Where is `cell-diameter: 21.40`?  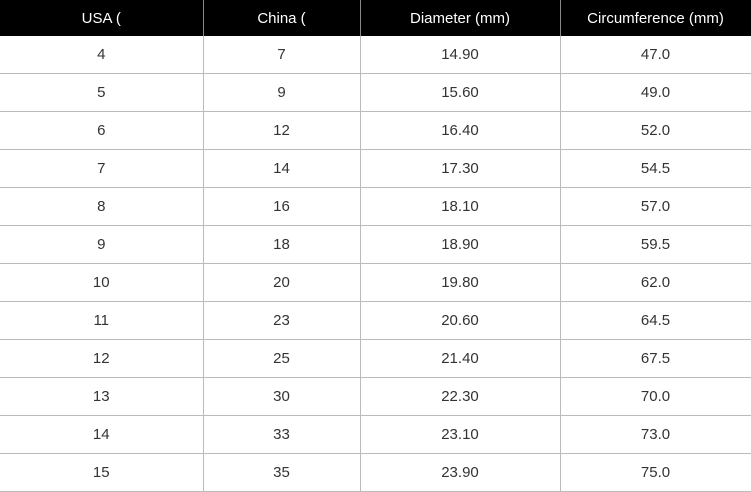
cell-diameter: 21.40 is located at coordinates (460, 358).